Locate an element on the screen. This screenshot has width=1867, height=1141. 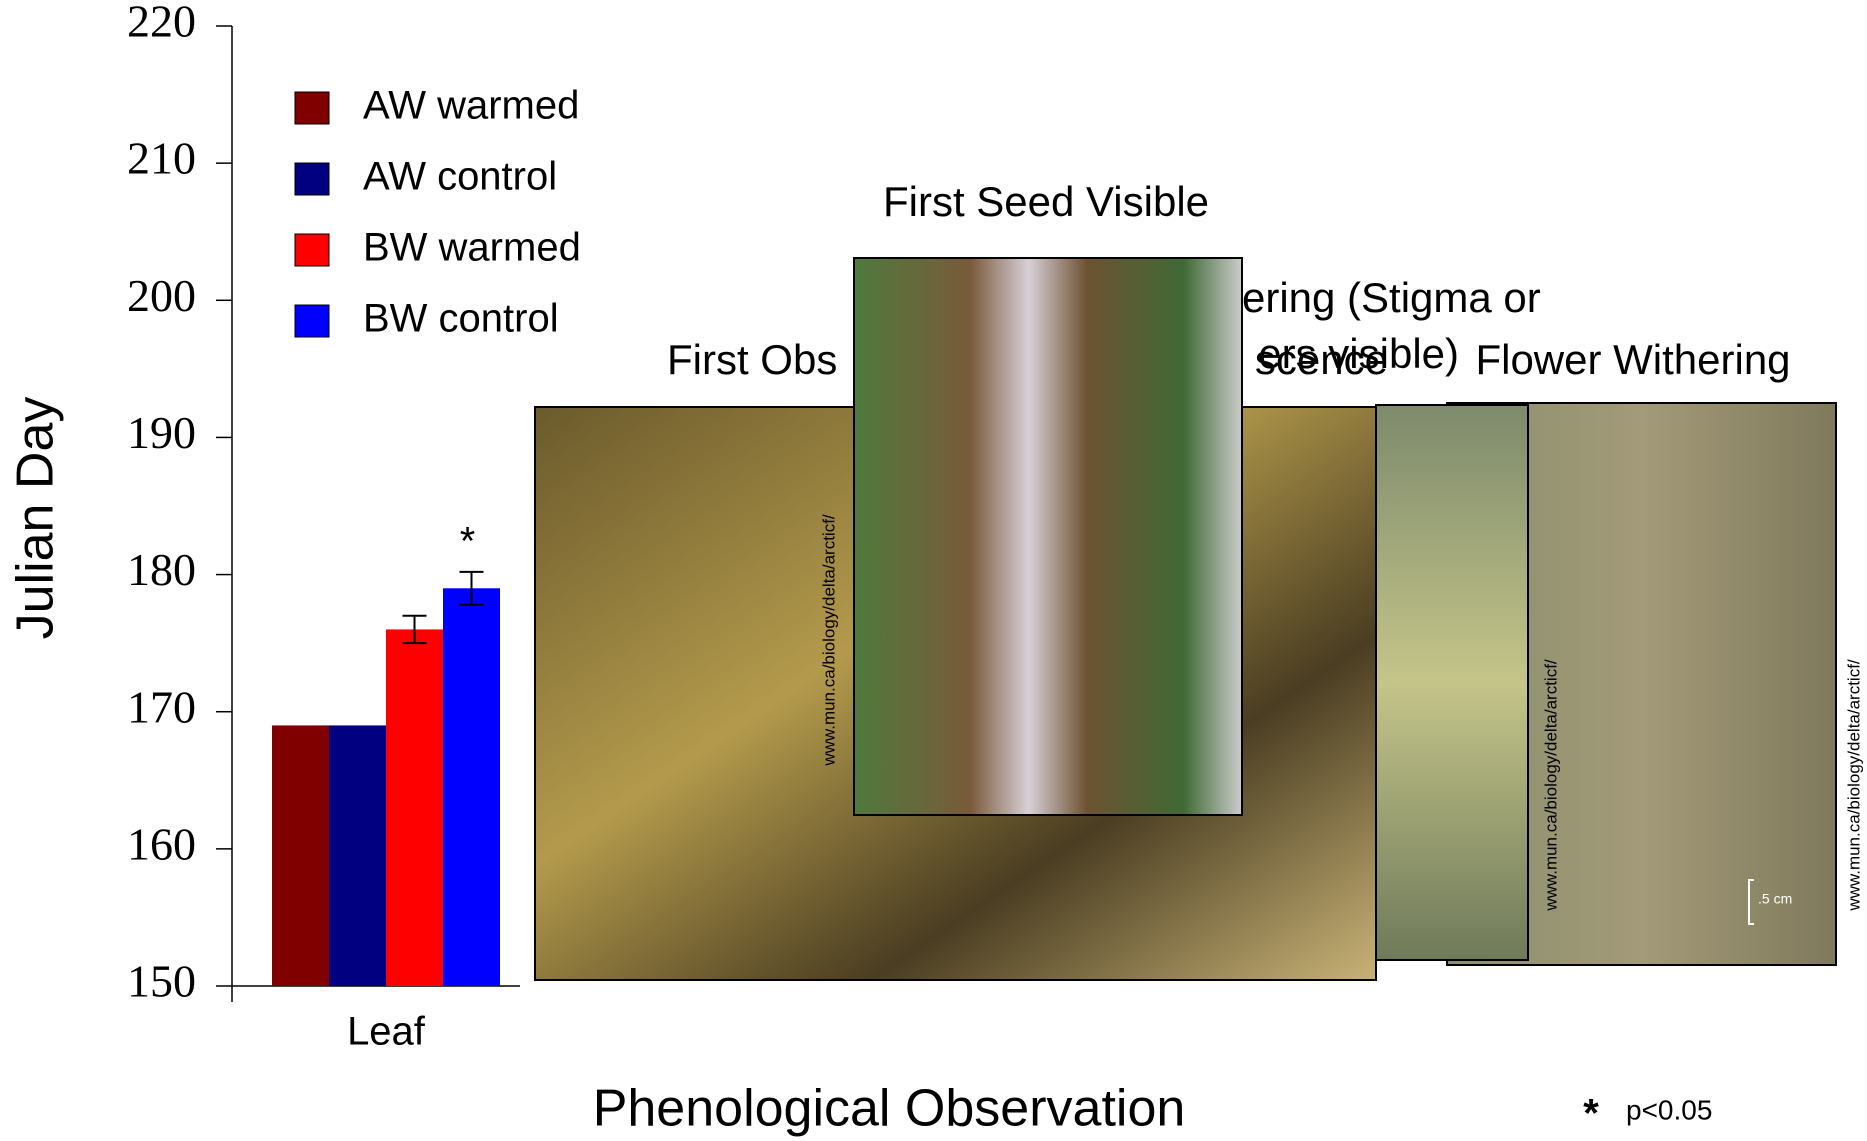
photo-title: Flower Withering is located at coordinates (1632, 359).